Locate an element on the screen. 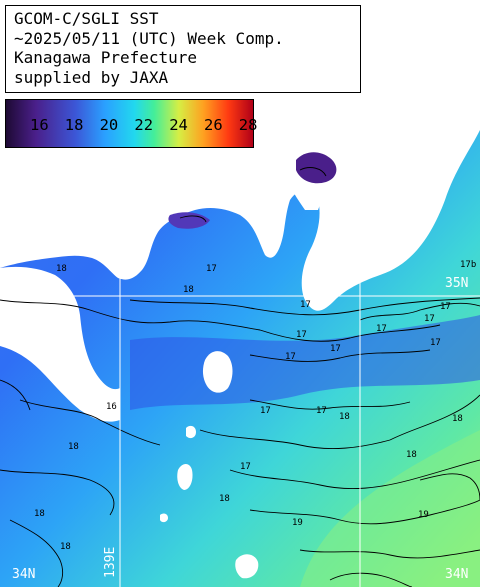  scale-label-20: 20 is located at coordinates (109, 125).